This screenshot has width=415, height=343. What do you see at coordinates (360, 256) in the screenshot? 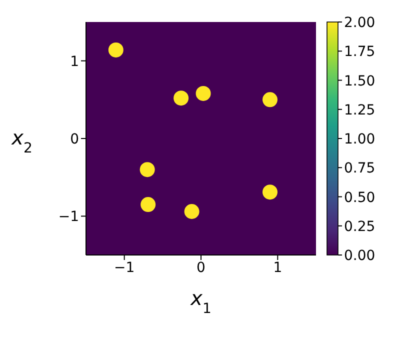
I see `color-bar-label: 0.00` at bounding box center [360, 256].